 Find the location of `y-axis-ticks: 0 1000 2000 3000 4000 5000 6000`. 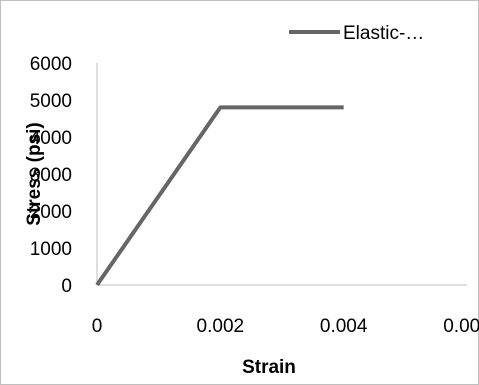

y-axis-ticks: 0 1000 2000 3000 4000 5000 6000 is located at coordinates (51, 175).